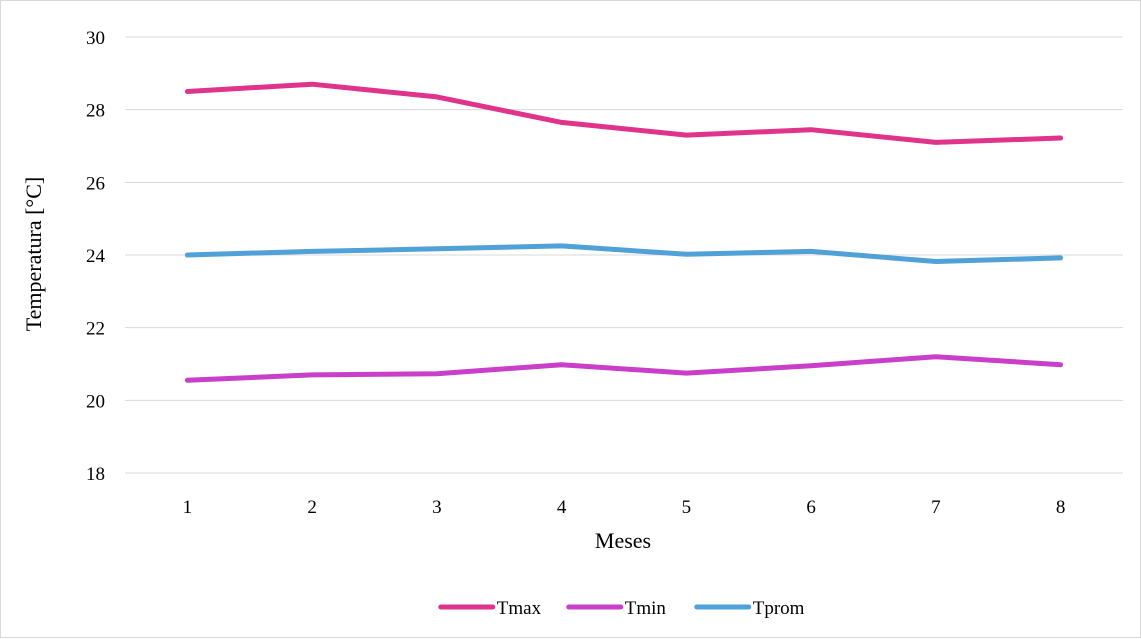  Describe the element at coordinates (624, 368) in the screenshot. I see `series-line-tmin` at that location.